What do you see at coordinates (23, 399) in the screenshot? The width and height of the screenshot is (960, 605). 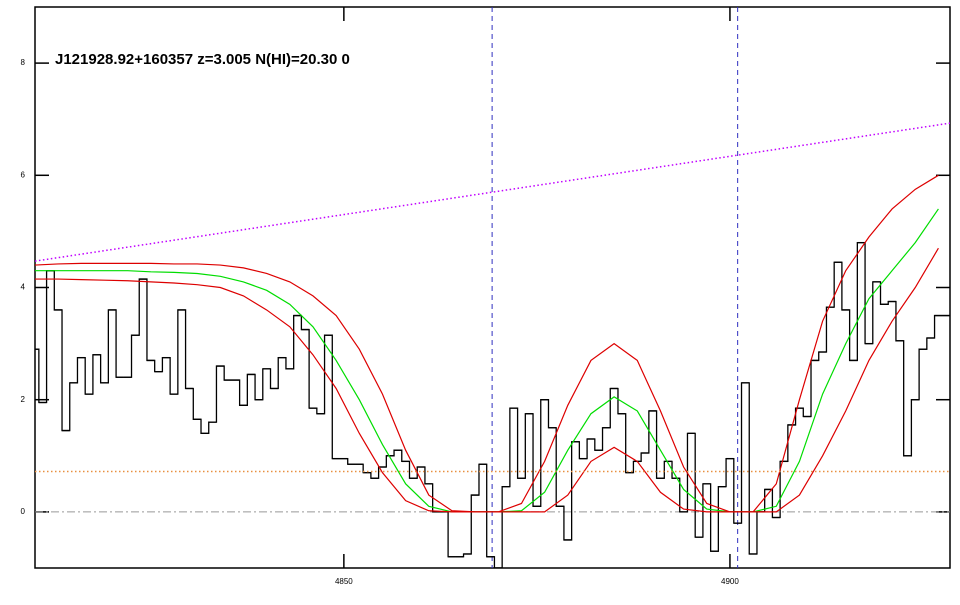 I see `y-tick-label: 2` at bounding box center [23, 399].